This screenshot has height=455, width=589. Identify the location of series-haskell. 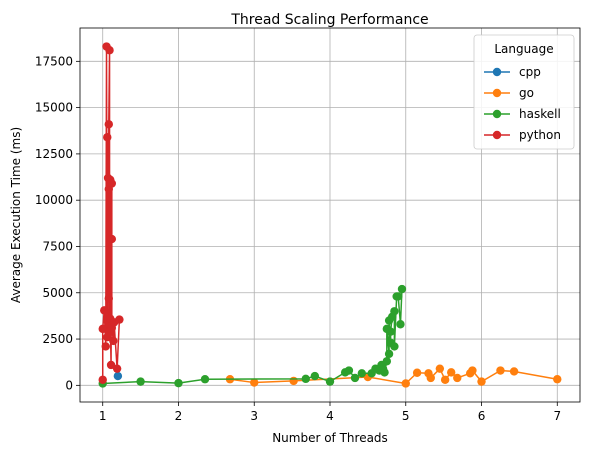
(252, 336).